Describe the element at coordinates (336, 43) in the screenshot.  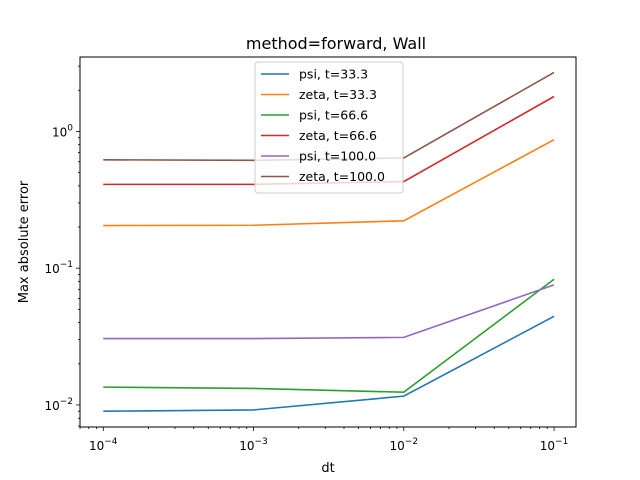
I see `chart-title: method=forward, Wall` at that location.